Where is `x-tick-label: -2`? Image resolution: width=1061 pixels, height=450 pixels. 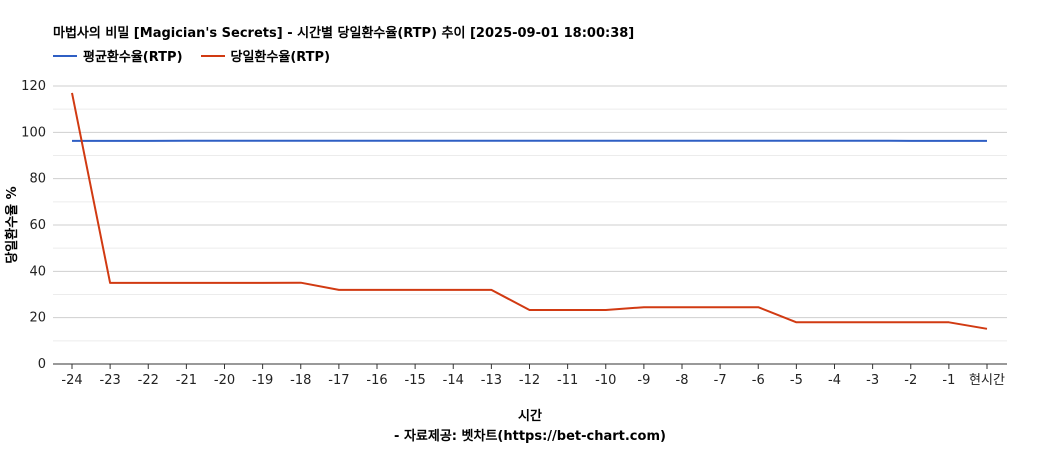
x-tick-label: -2 is located at coordinates (910, 380).